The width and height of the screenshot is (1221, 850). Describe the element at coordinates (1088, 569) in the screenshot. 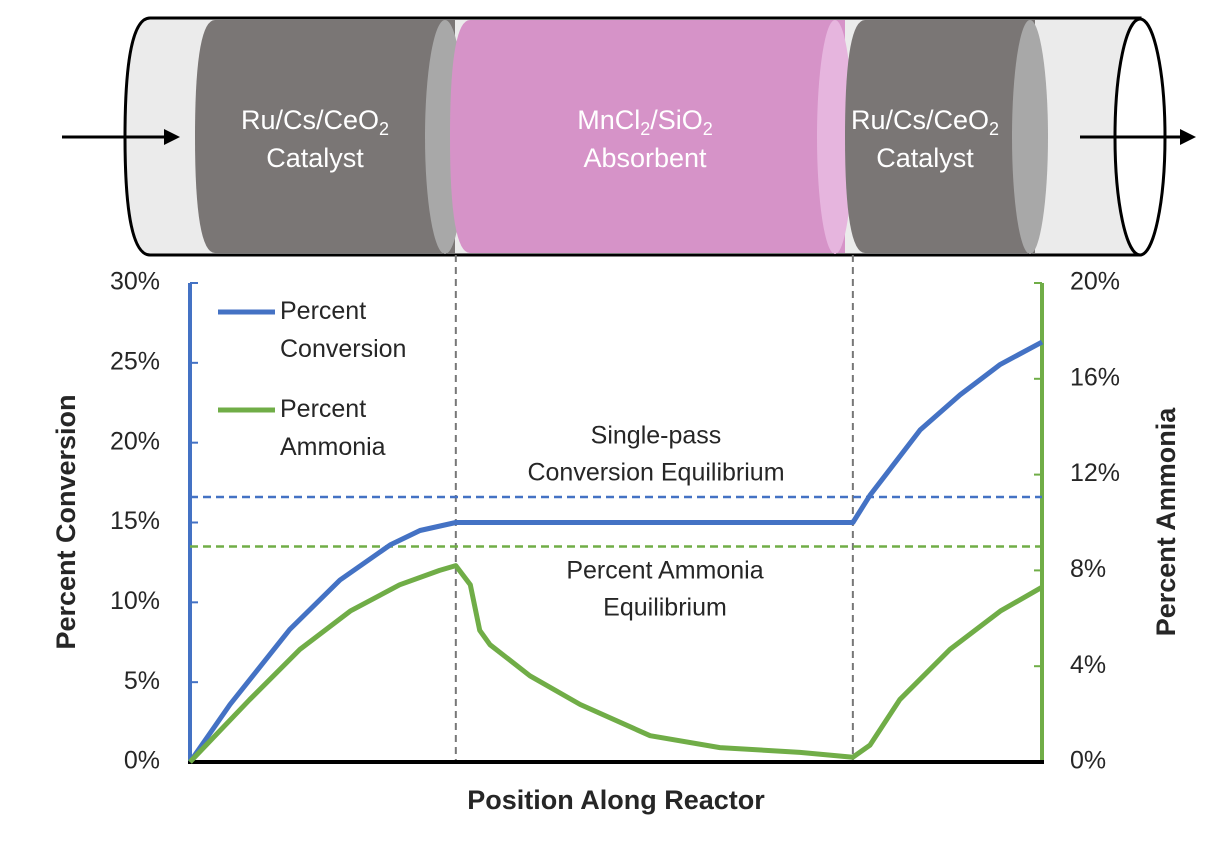

I see `y2-tick-label: 8%` at that location.